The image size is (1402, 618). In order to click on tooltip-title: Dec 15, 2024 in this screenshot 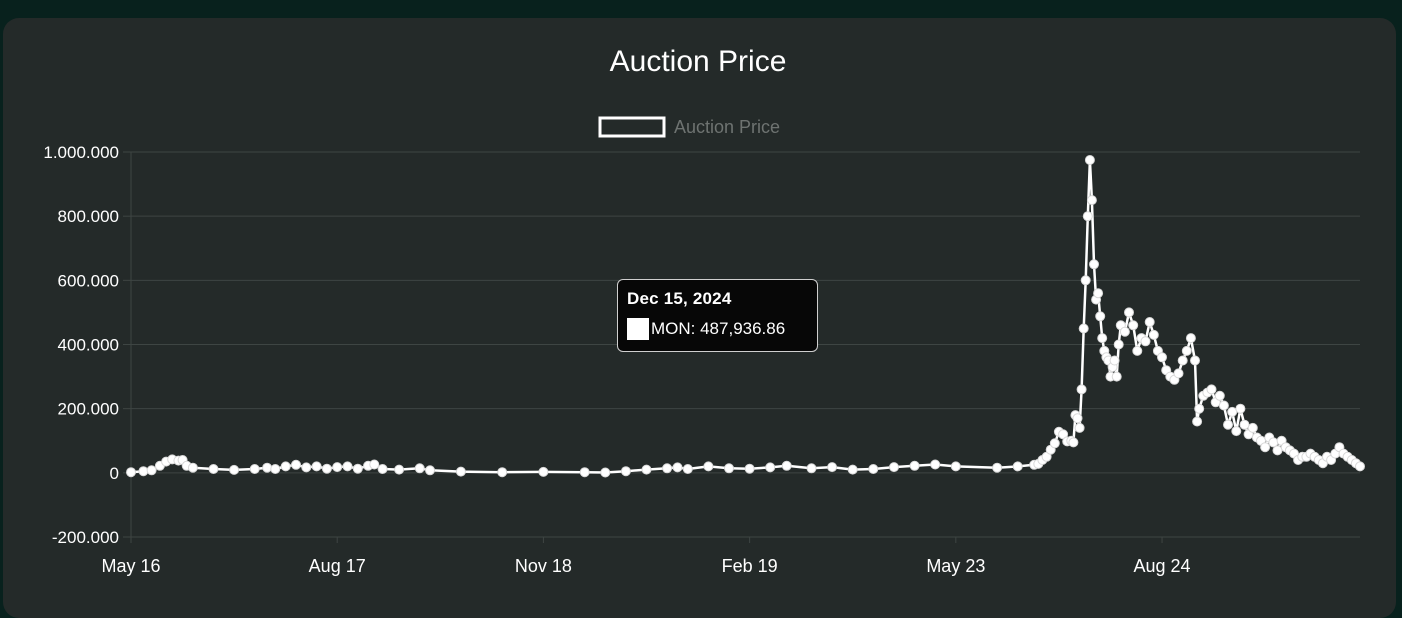, I will do `click(679, 298)`.